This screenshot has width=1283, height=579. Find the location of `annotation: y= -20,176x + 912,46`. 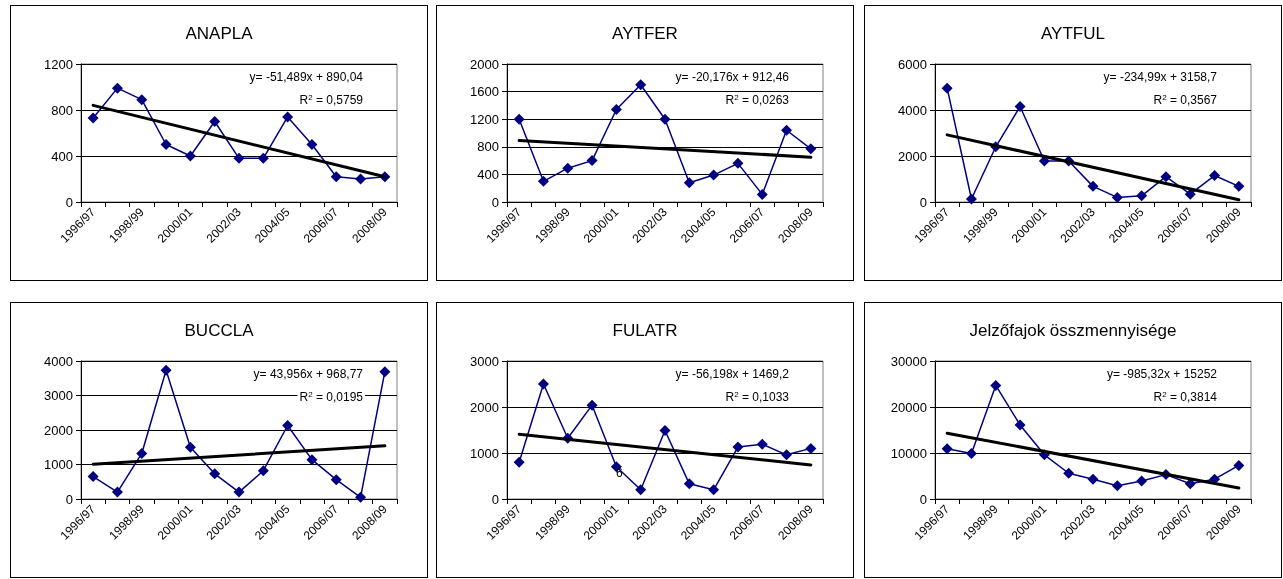

annotation: y= -20,176x + 912,46 is located at coordinates (732, 77).